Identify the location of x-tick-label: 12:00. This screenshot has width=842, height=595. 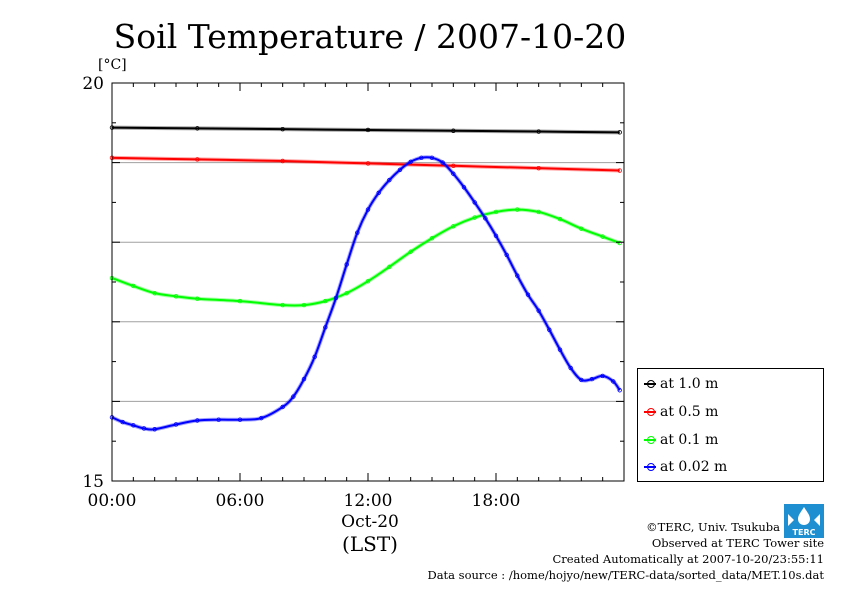
(368, 501).